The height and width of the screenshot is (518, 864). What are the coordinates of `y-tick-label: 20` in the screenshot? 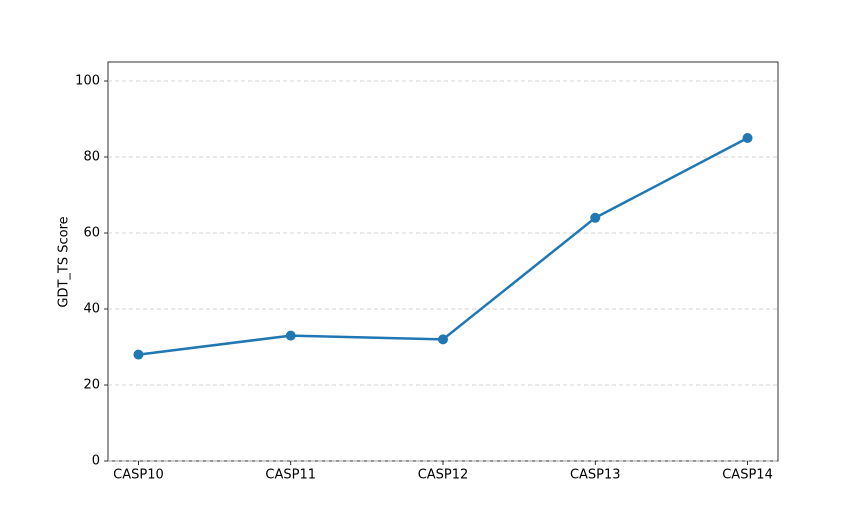 It's located at (91, 385).